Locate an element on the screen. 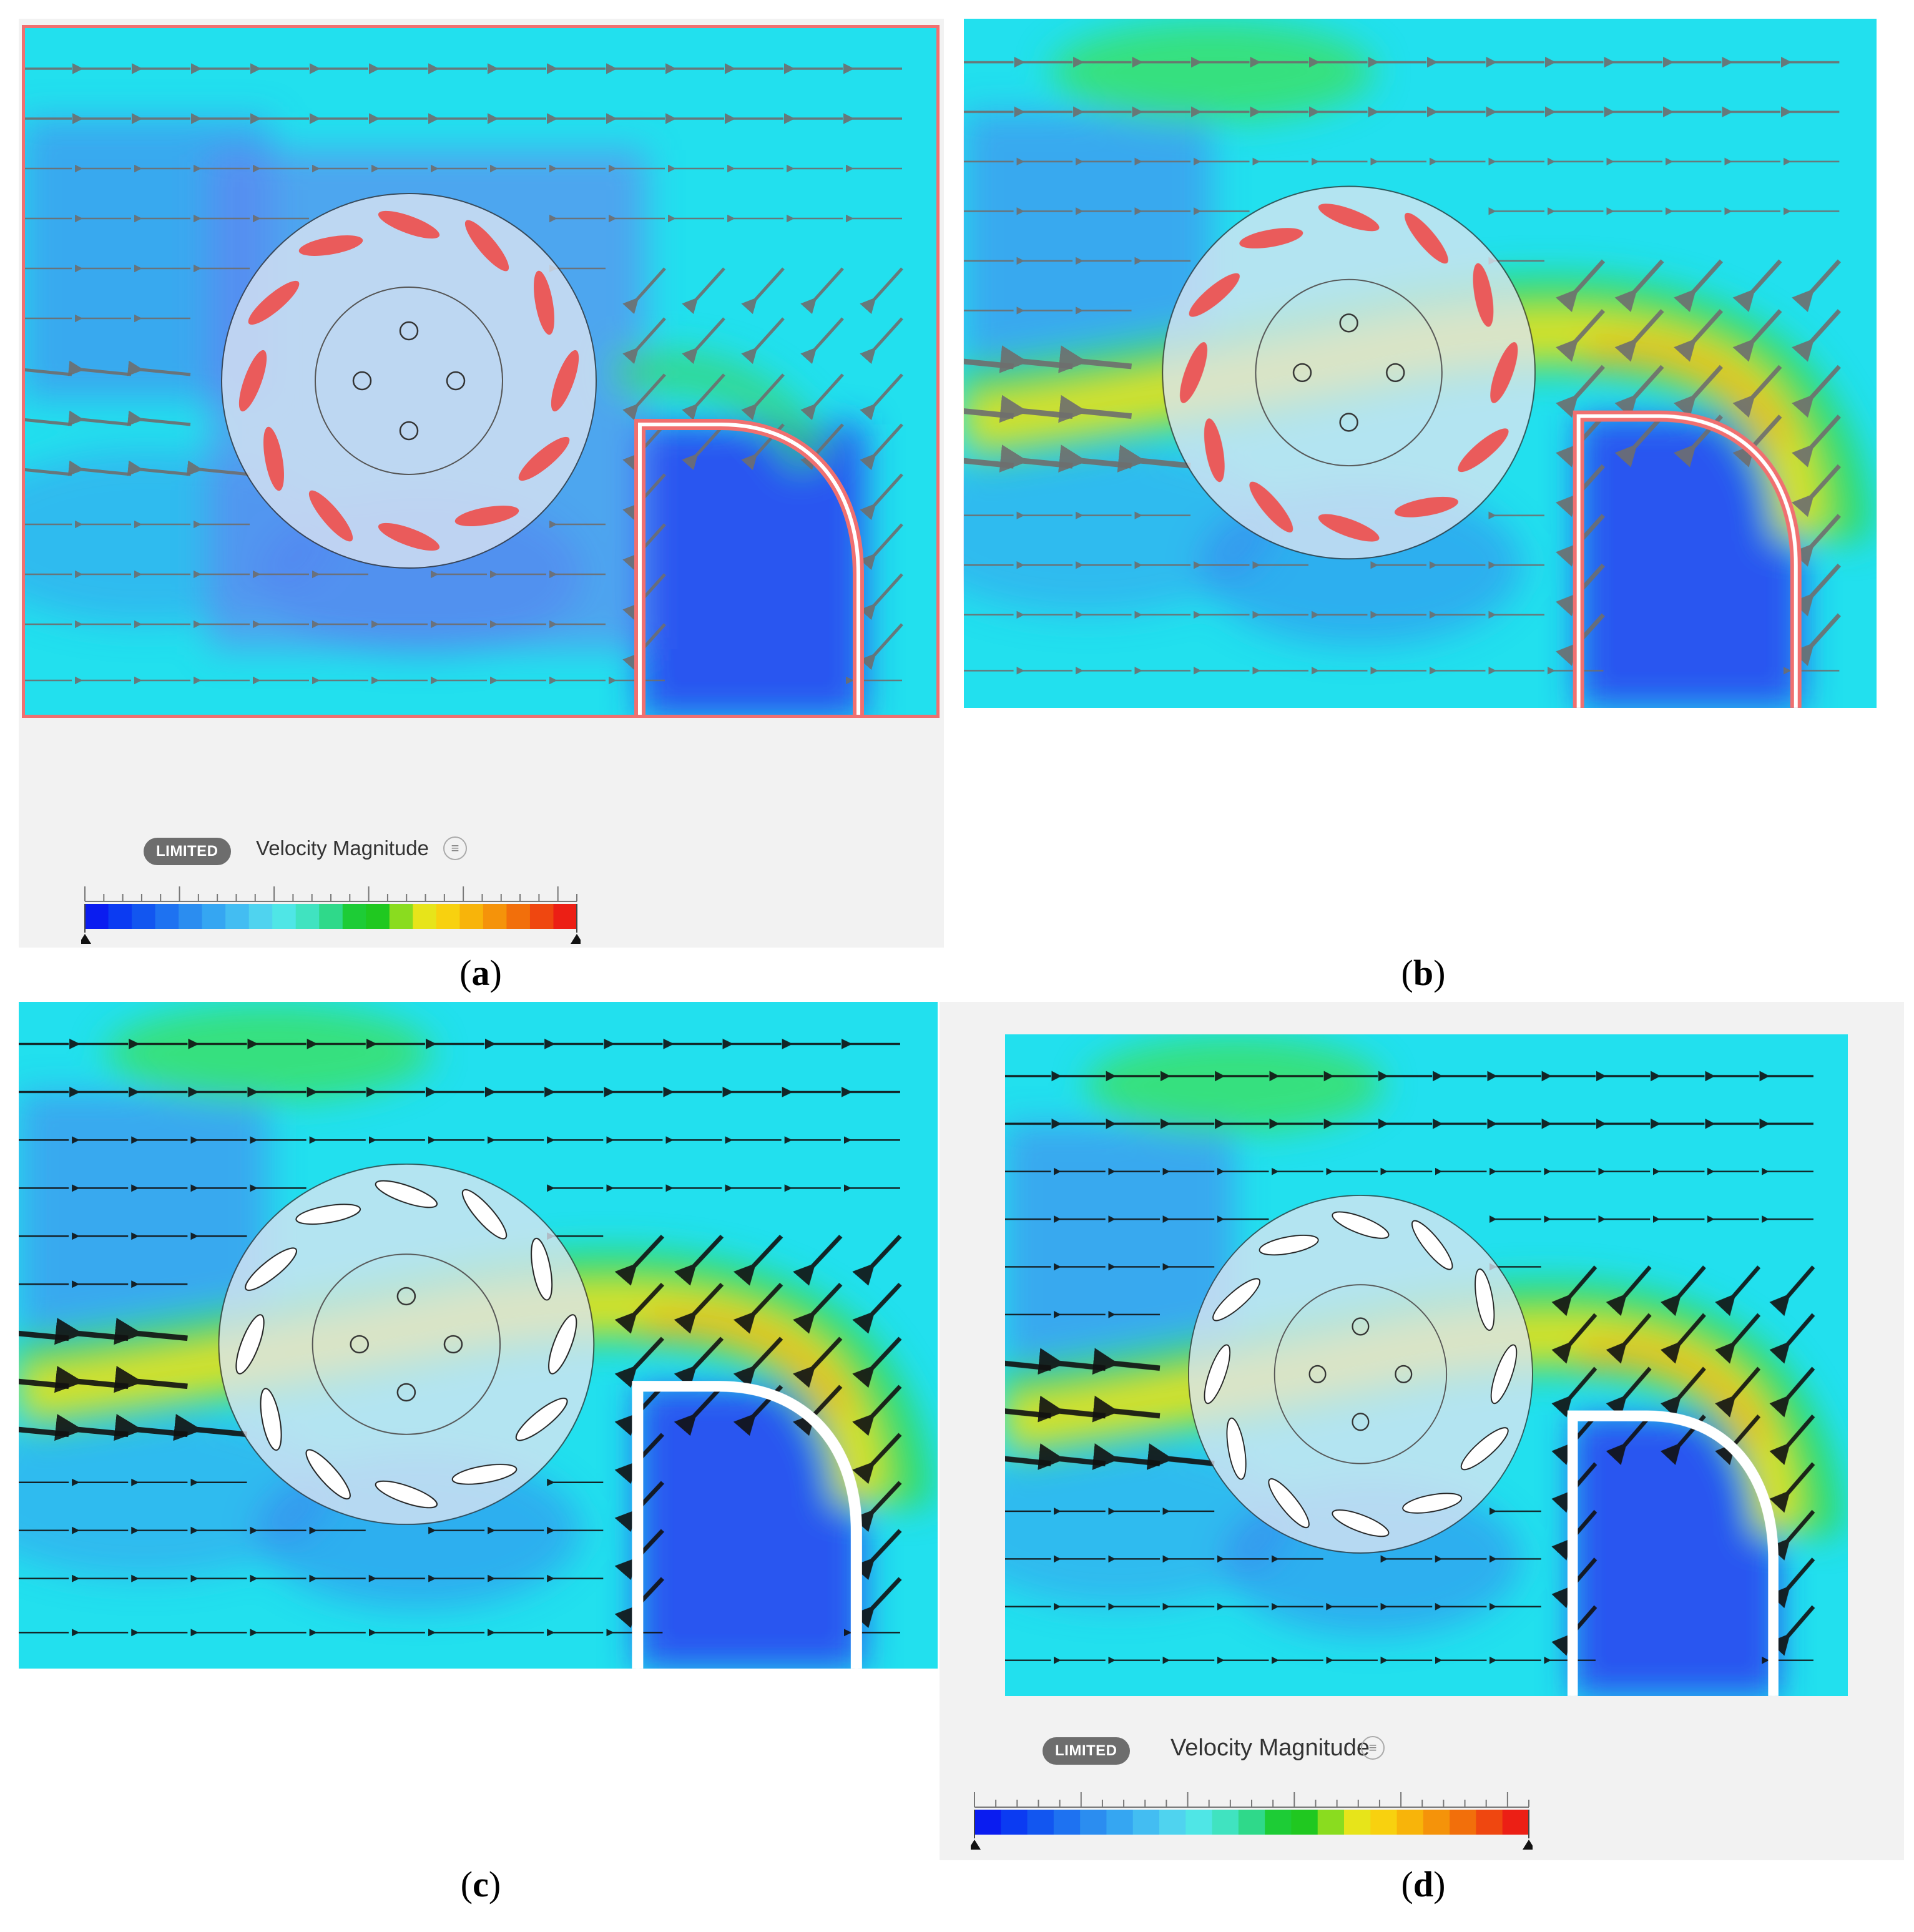 The image size is (1914, 1932). caption-d: (d) is located at coordinates (1424, 1885).